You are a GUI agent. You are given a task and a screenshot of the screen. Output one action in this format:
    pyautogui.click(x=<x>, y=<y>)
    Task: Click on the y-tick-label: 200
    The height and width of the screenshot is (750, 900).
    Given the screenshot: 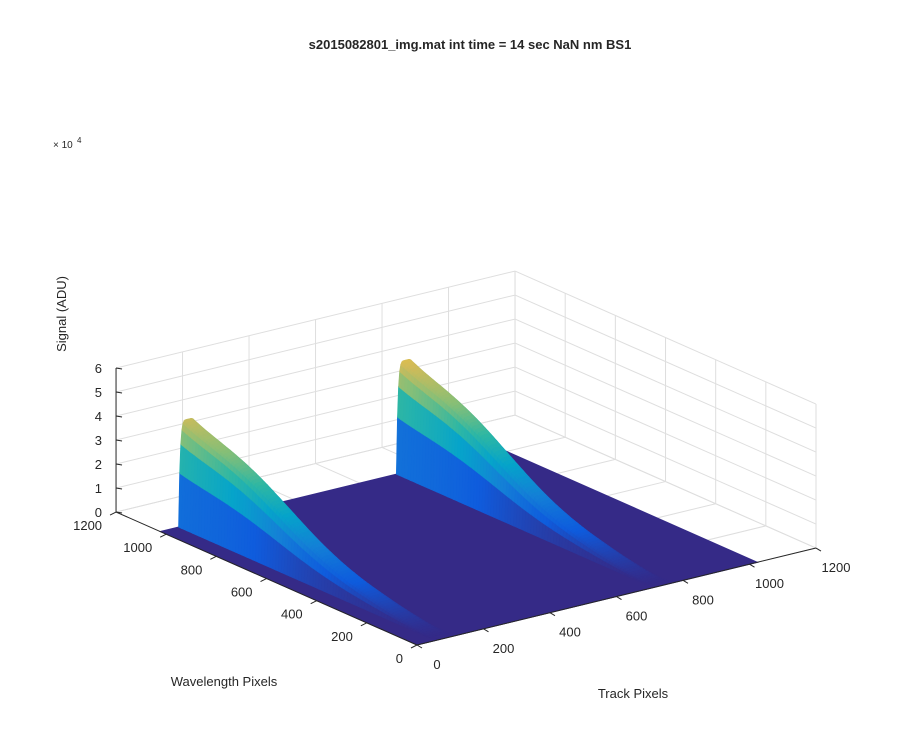 What is the action you would take?
    pyautogui.click(x=342, y=636)
    